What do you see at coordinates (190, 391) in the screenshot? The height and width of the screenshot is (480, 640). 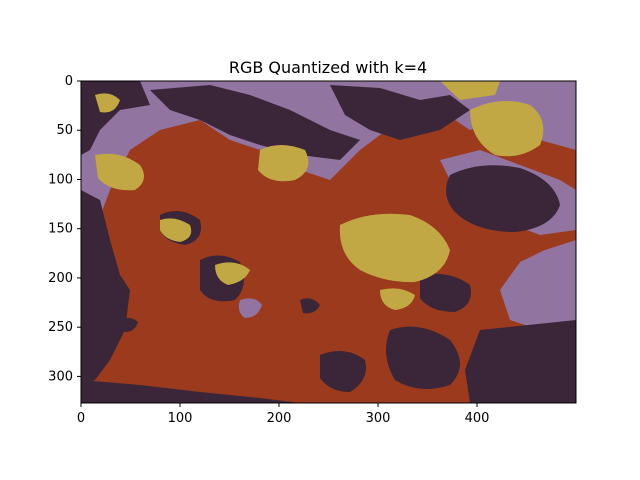 I see `region-plum-bottom` at bounding box center [190, 391].